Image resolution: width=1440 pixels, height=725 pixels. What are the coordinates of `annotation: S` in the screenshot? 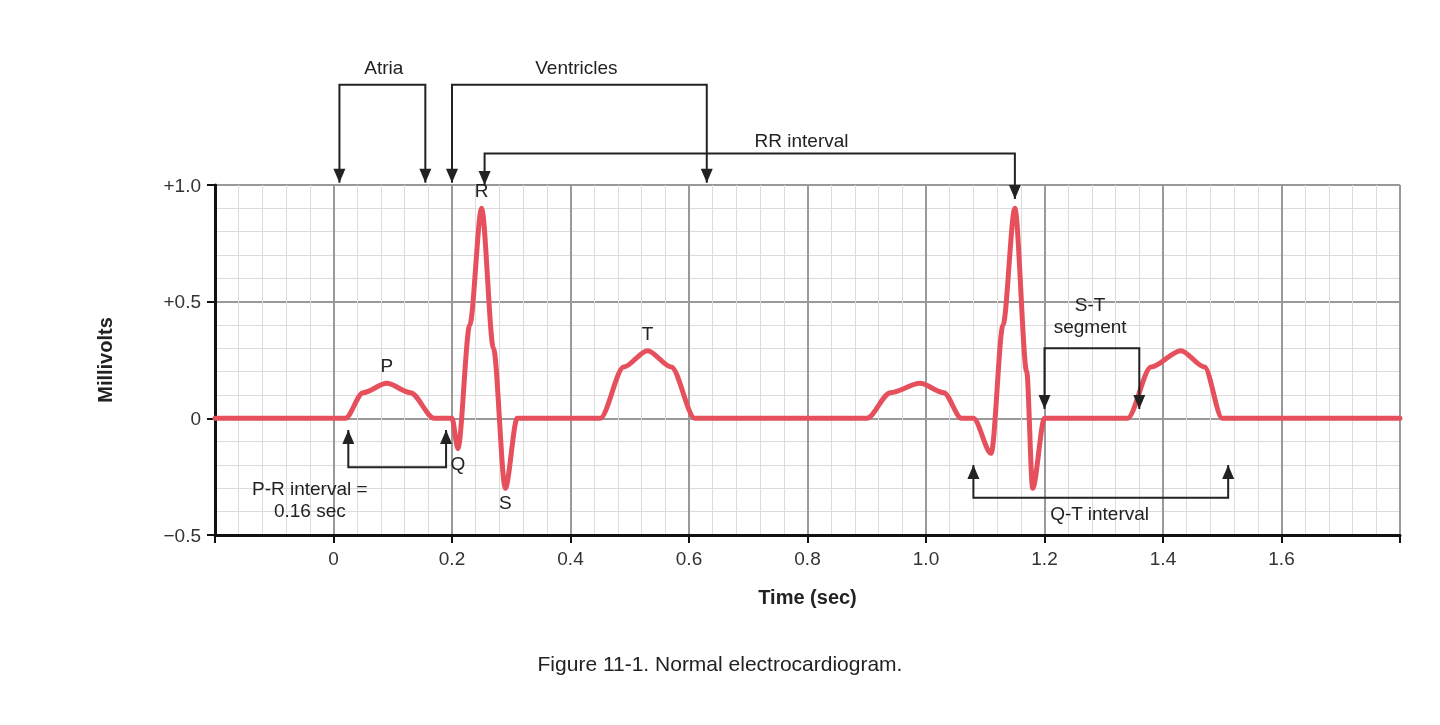 It's located at (505, 503).